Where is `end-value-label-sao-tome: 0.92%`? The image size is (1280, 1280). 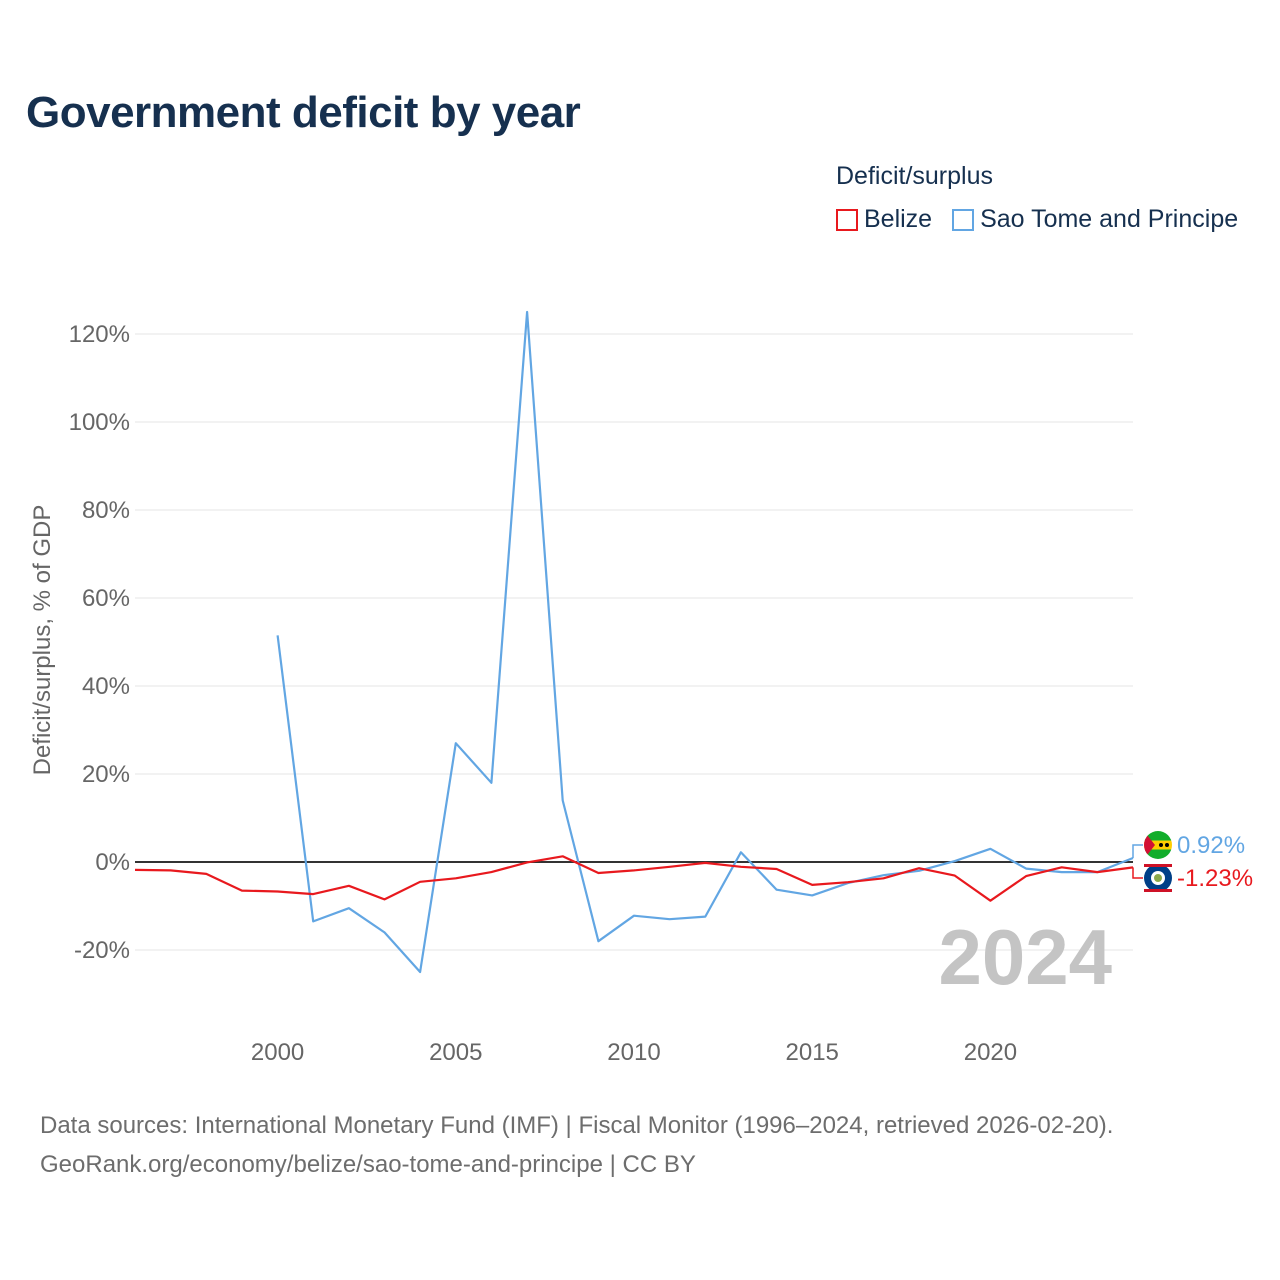
end-value-label-sao-tome: 0.92% is located at coordinates (1211, 845).